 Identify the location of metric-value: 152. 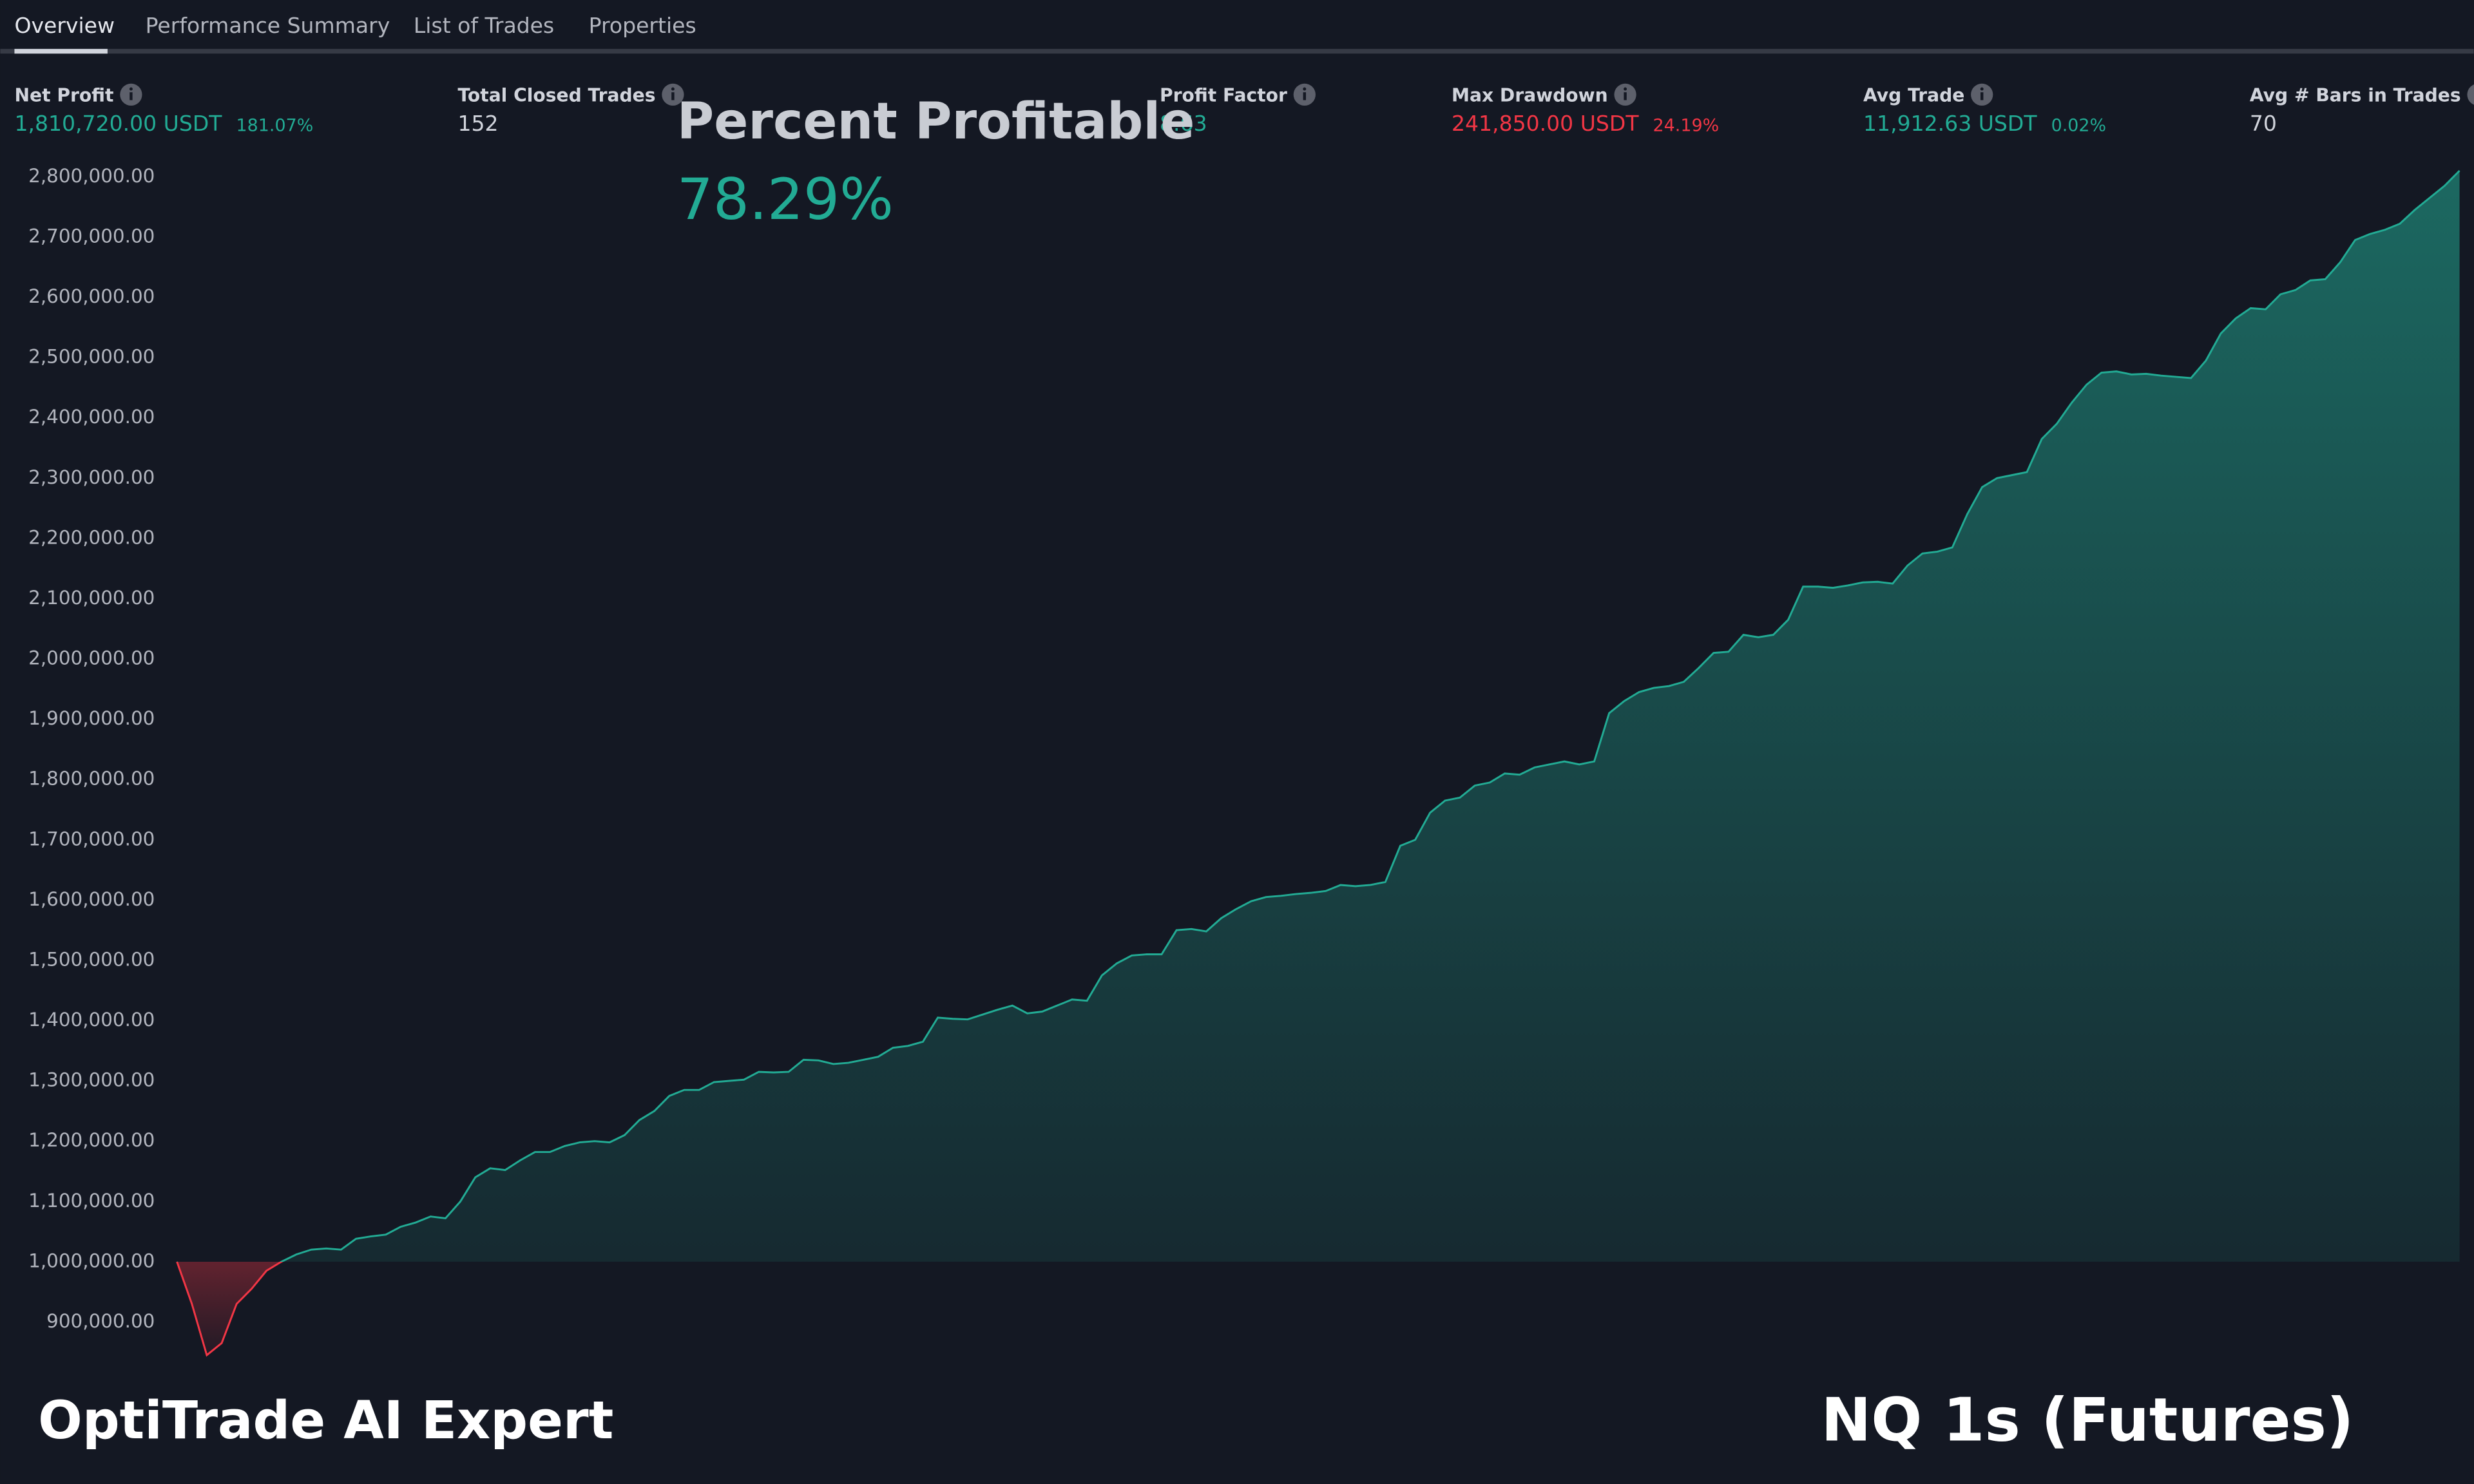
(477, 123).